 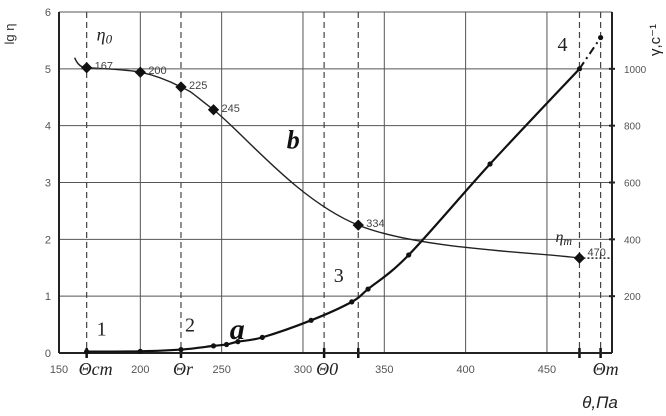 I want to click on region-label: 3, so click(x=339, y=276).